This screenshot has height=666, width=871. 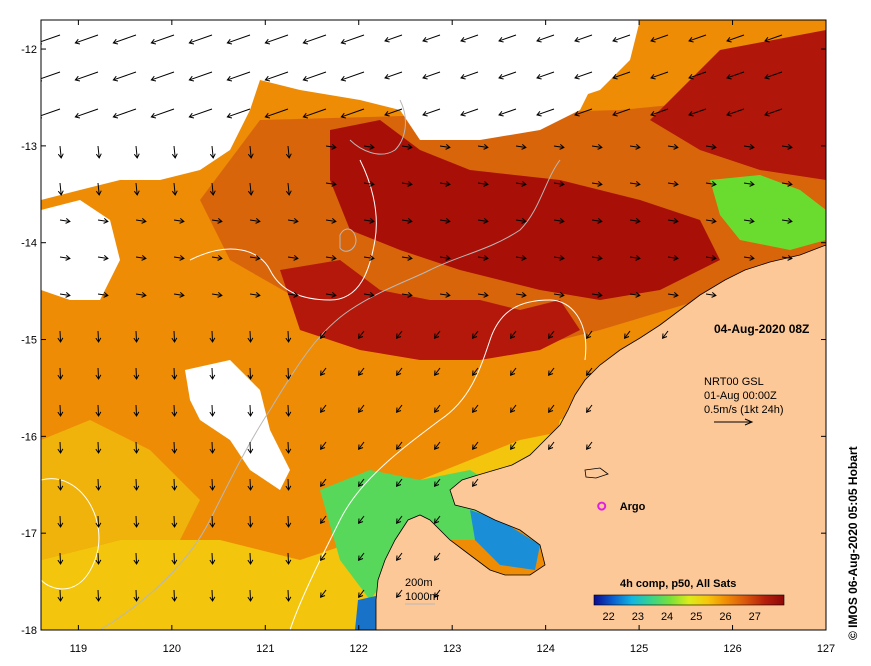 What do you see at coordinates (768, 212) in the screenshot?
I see `sst-green-east` at bounding box center [768, 212].